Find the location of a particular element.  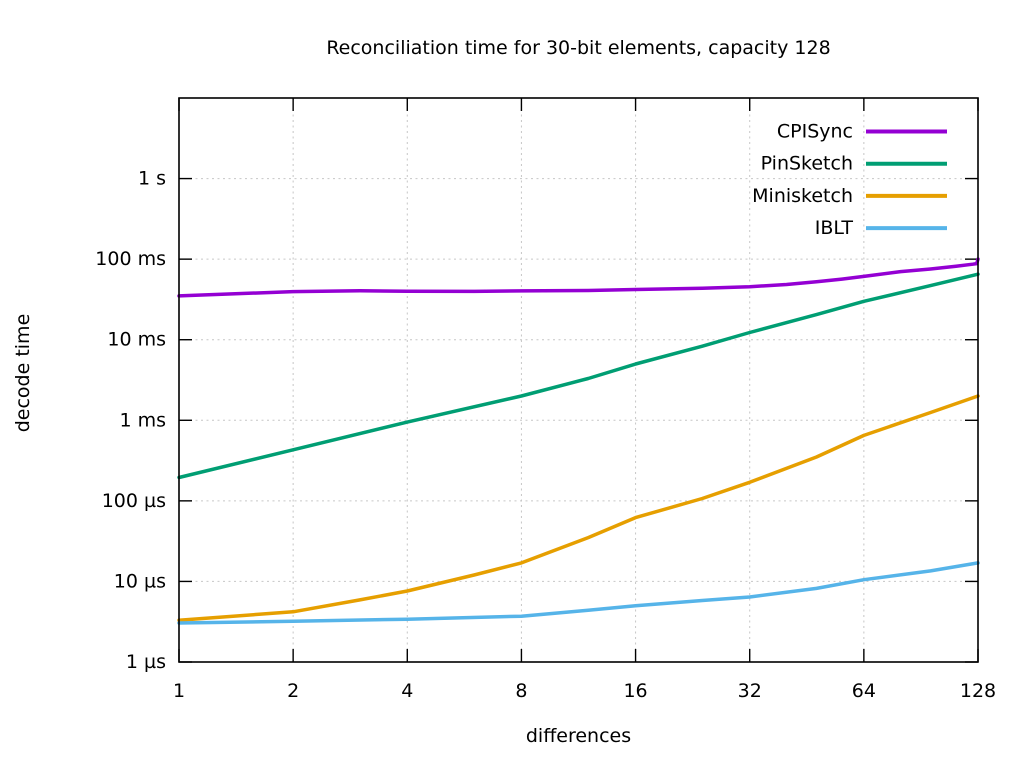

x-tick-label-1: 1 is located at coordinates (179, 691).